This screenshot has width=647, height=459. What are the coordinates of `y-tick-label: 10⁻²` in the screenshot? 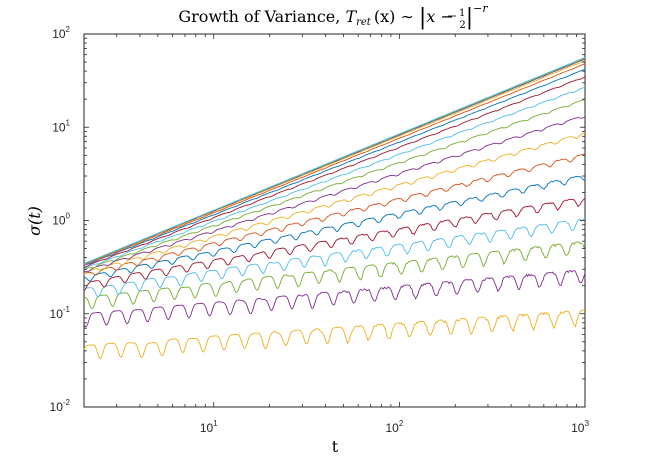 It's located at (60, 406).